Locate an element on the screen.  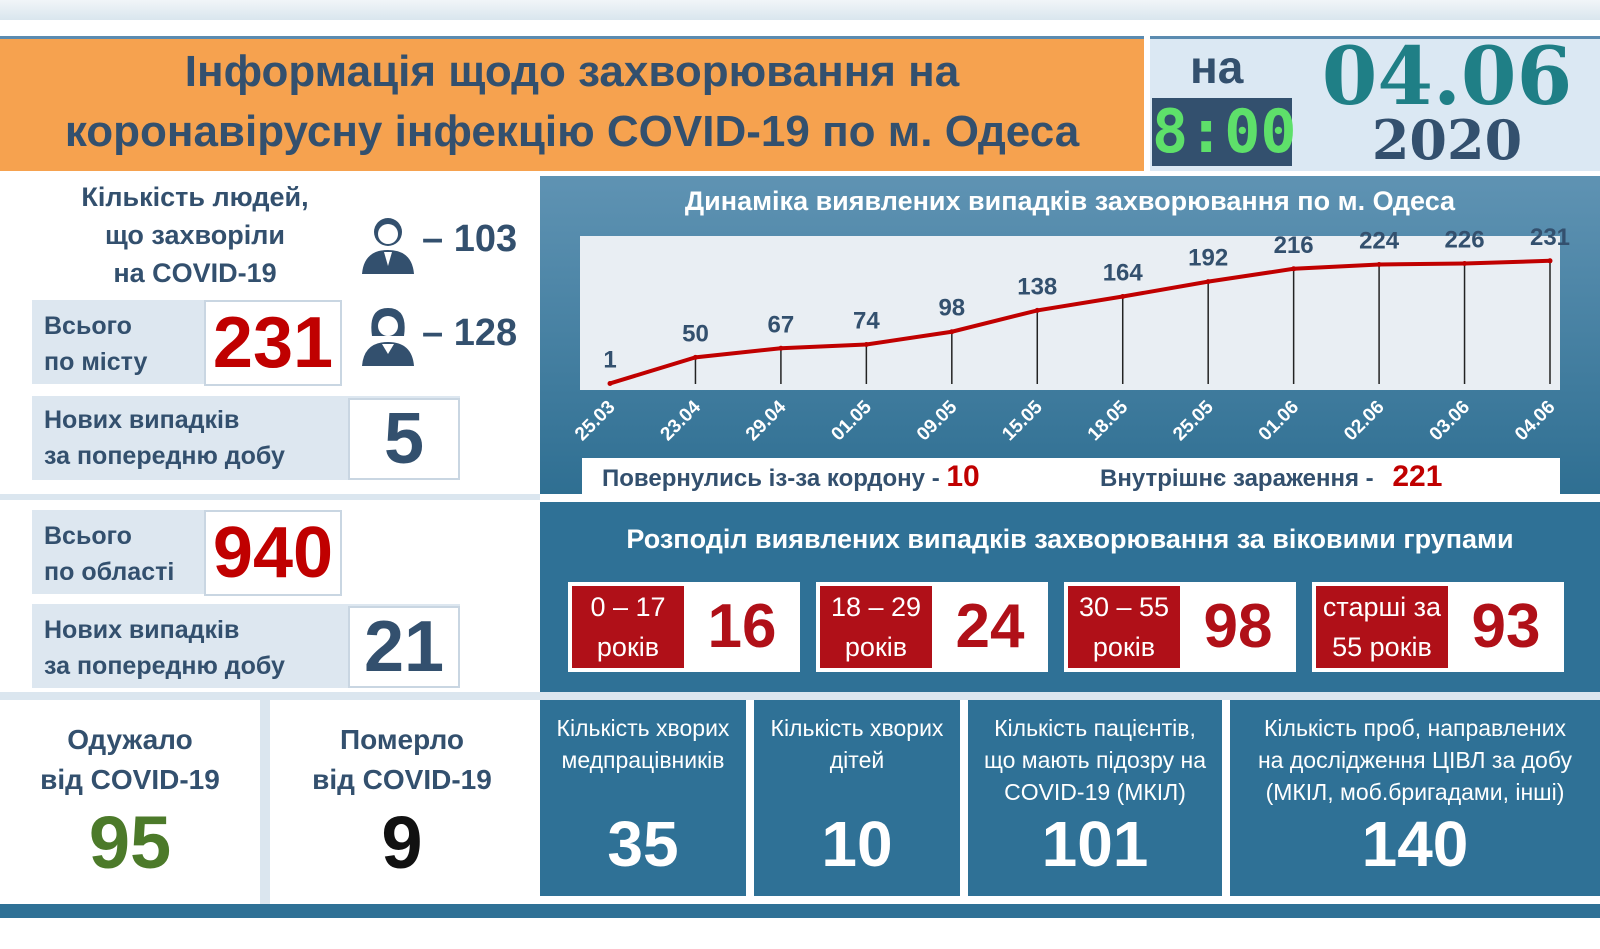
male-count: – 103 is located at coordinates (470, 239).